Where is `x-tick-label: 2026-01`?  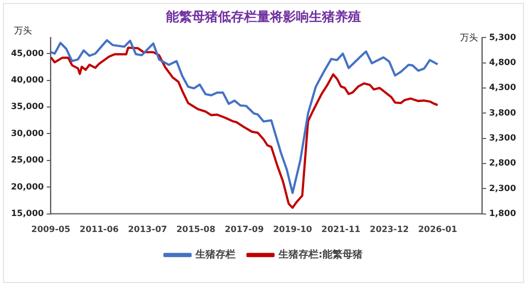 x-tick-label: 2026-01 is located at coordinates (438, 230).